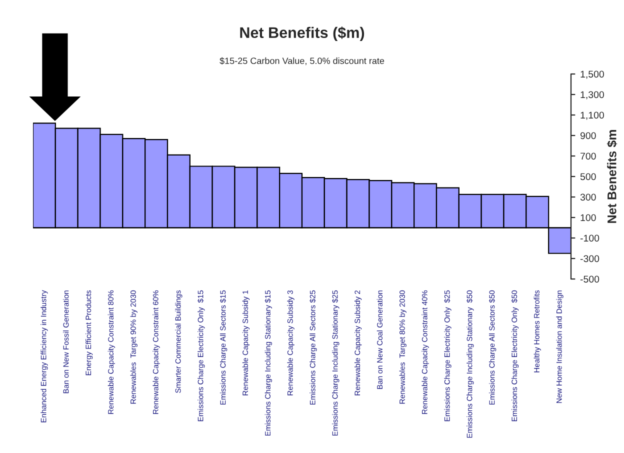  Describe the element at coordinates (612, 176) in the screenshot. I see `y-axis-title: Net Benefits $m` at that location.